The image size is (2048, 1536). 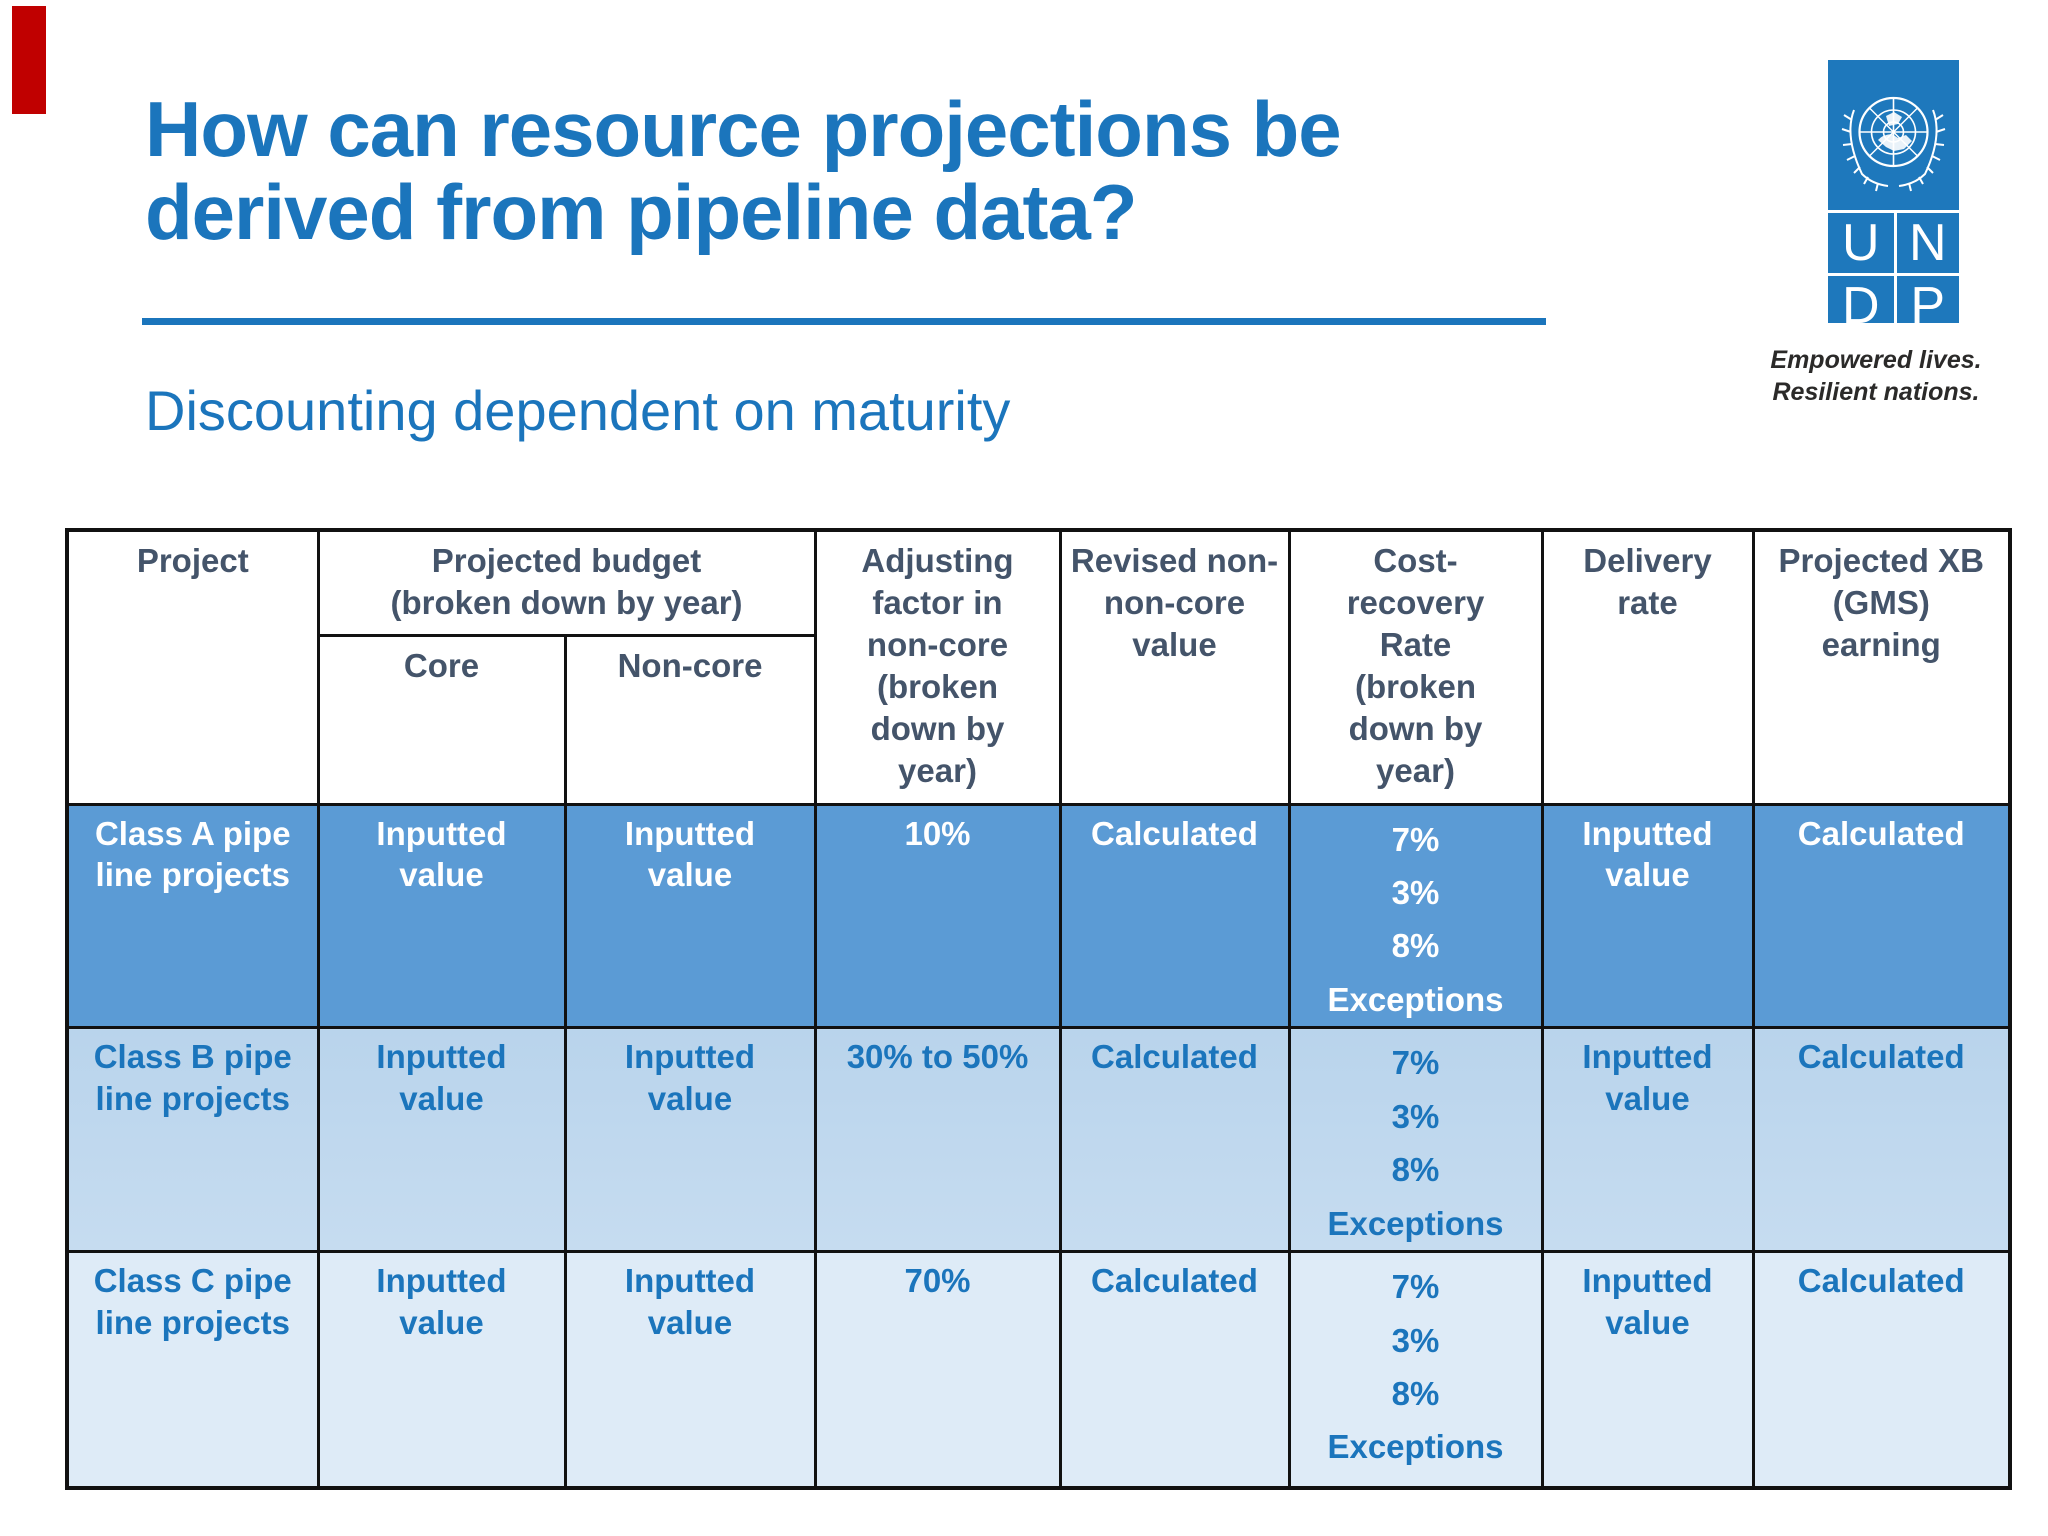 I want to click on logo-letter-p: P, so click(x=1926, y=304).